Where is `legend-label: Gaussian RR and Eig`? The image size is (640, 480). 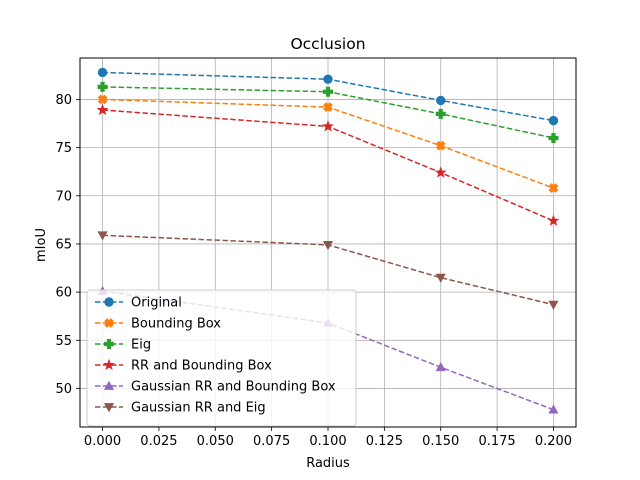
legend-label: Gaussian RR and Eig is located at coordinates (198, 408).